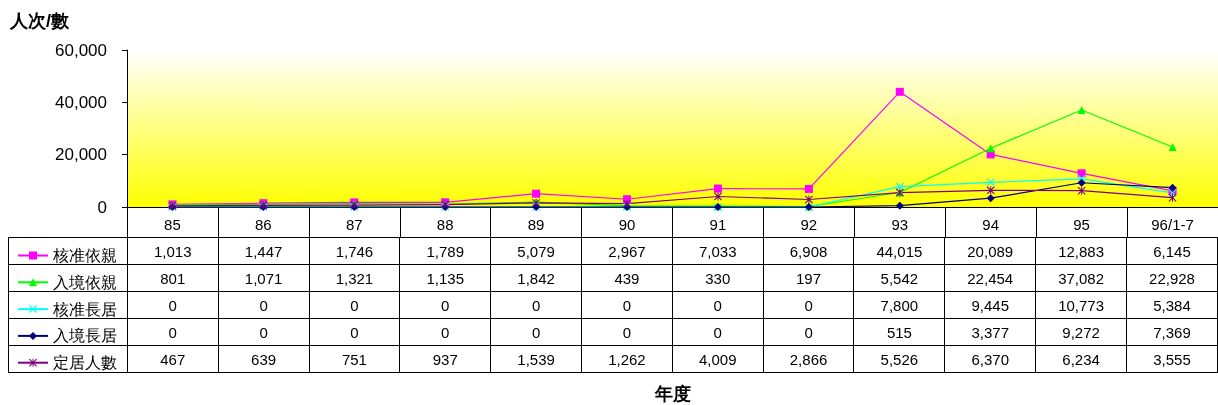 The width and height of the screenshot is (1218, 405). Describe the element at coordinates (990, 359) in the screenshot. I see `data-label: 6,370` at that location.